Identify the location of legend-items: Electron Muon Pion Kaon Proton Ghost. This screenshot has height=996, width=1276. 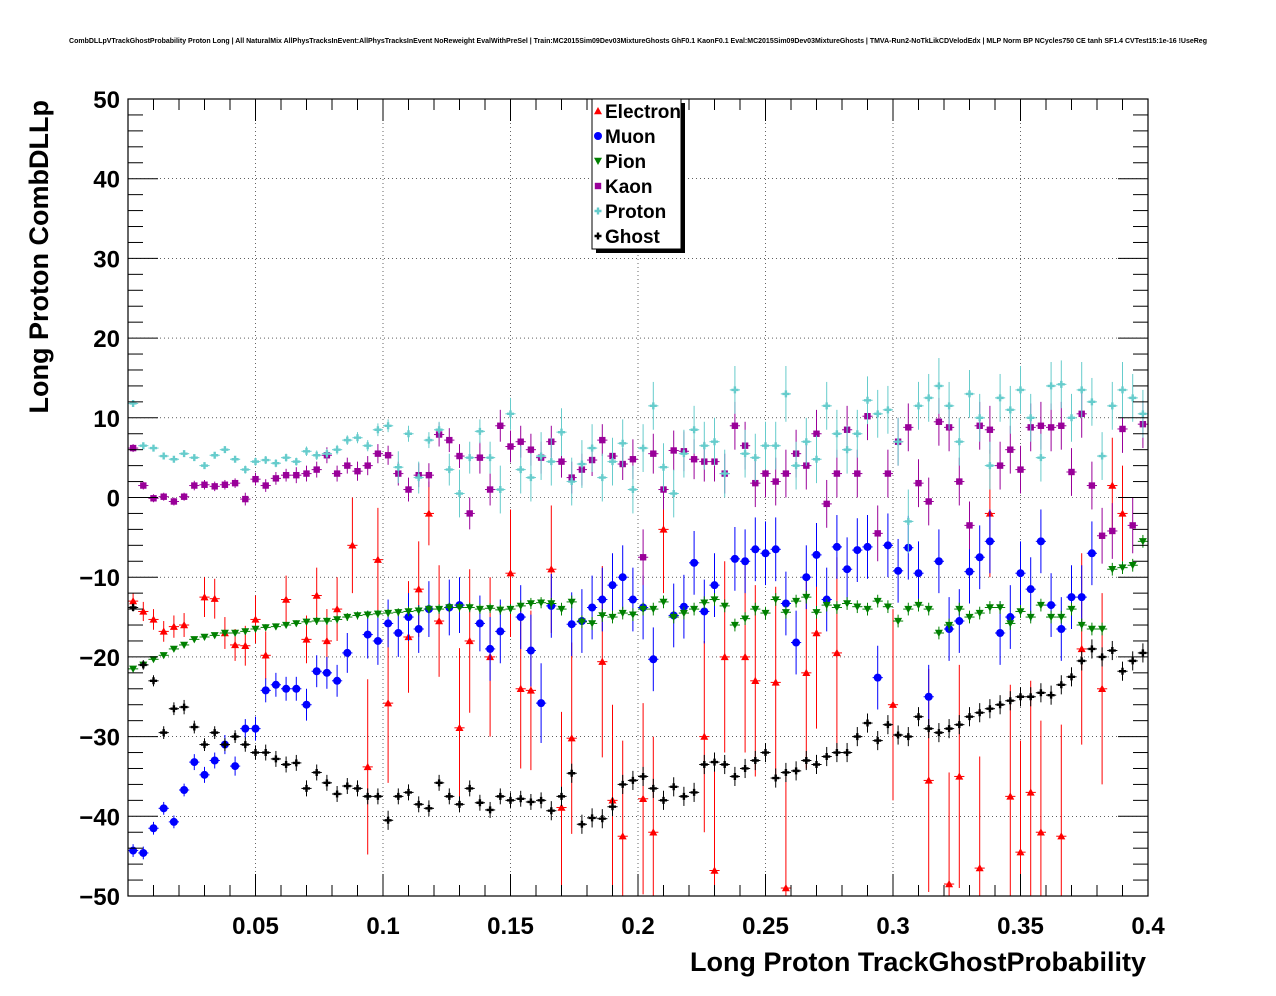
(637, 175).